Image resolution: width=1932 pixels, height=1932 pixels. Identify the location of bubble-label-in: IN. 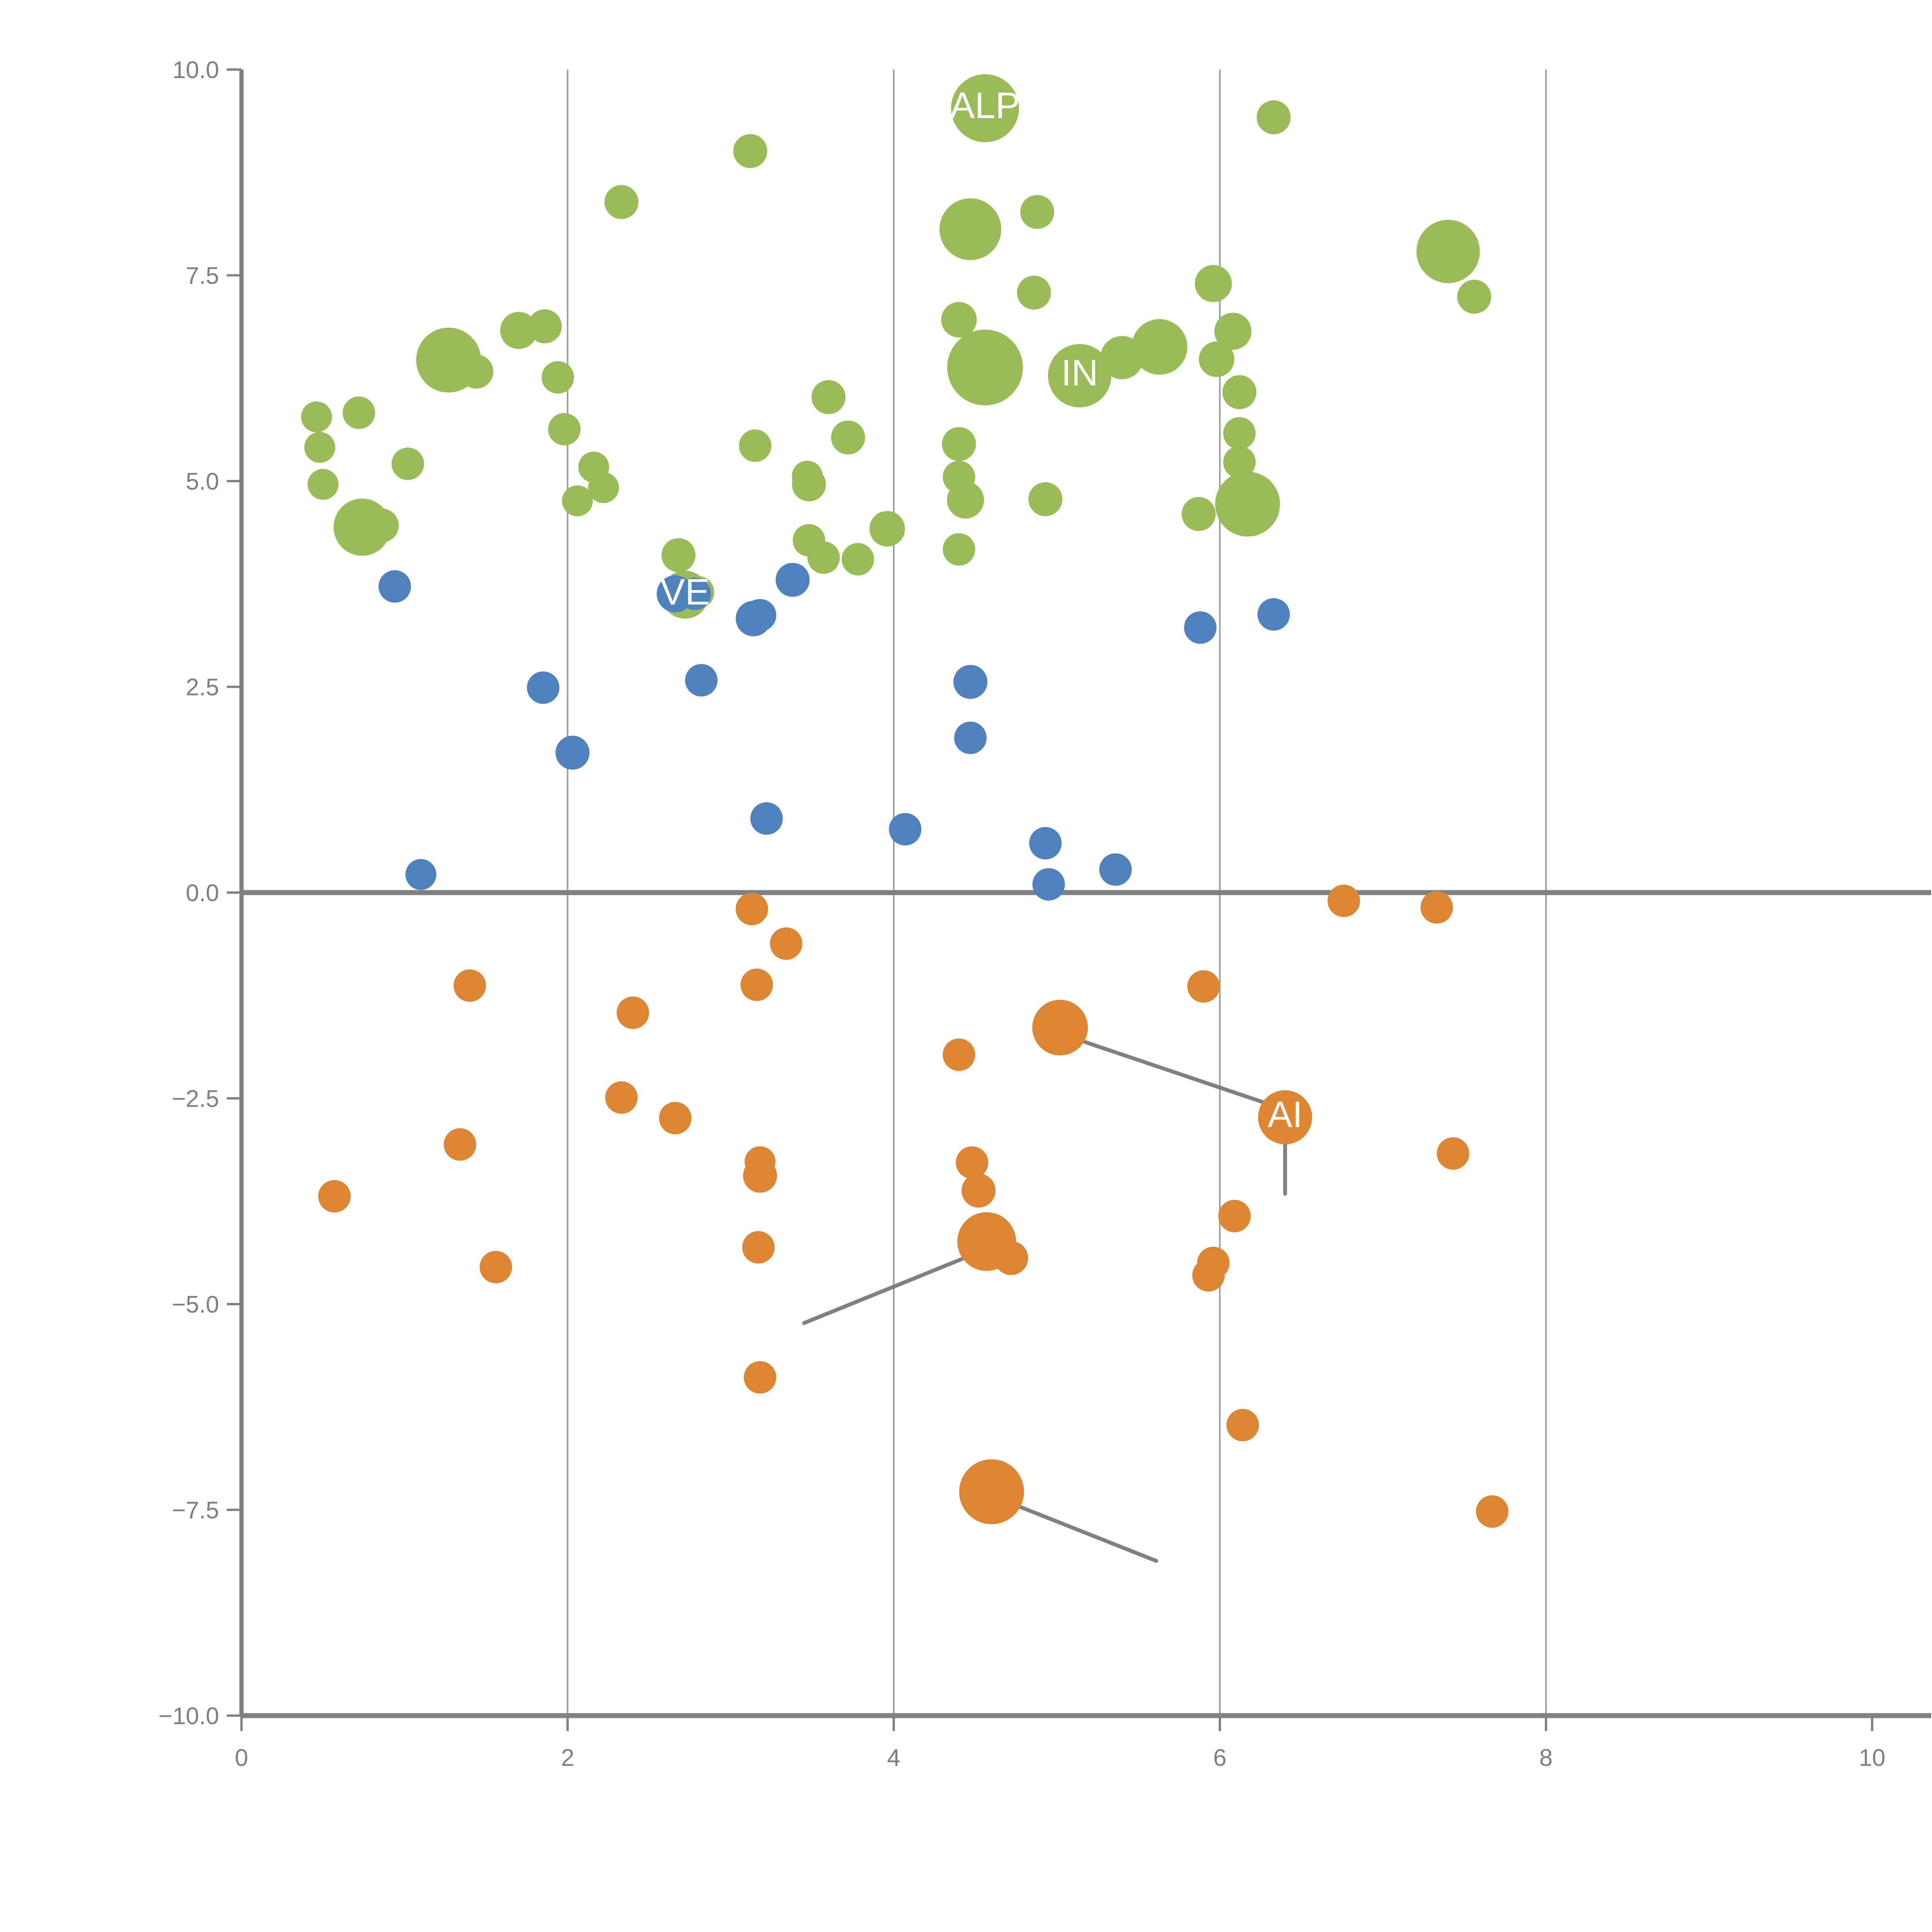
(1079, 373).